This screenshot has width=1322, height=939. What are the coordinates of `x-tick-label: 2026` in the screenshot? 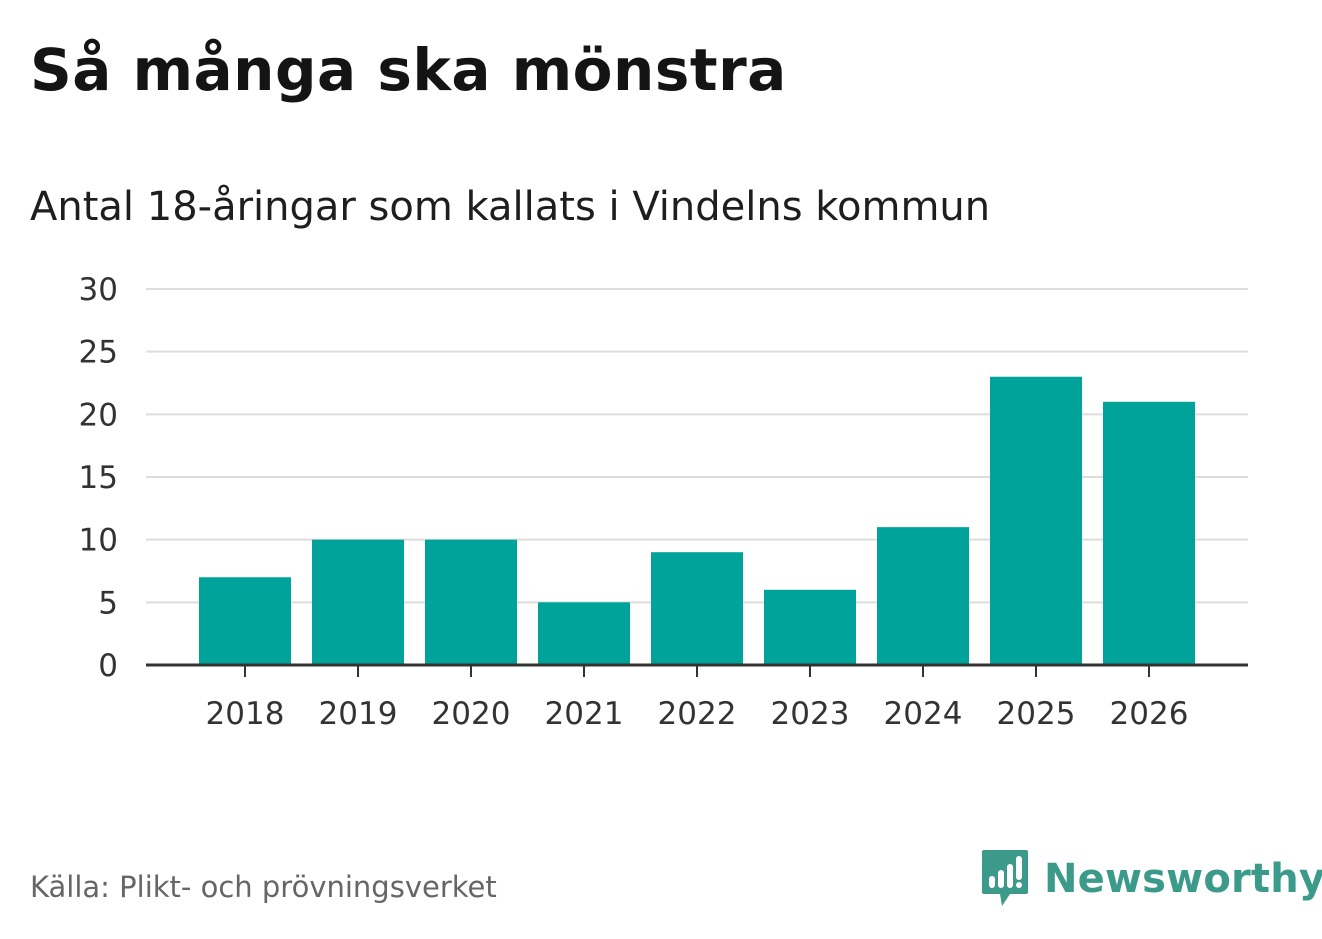 It's located at (1149, 714).